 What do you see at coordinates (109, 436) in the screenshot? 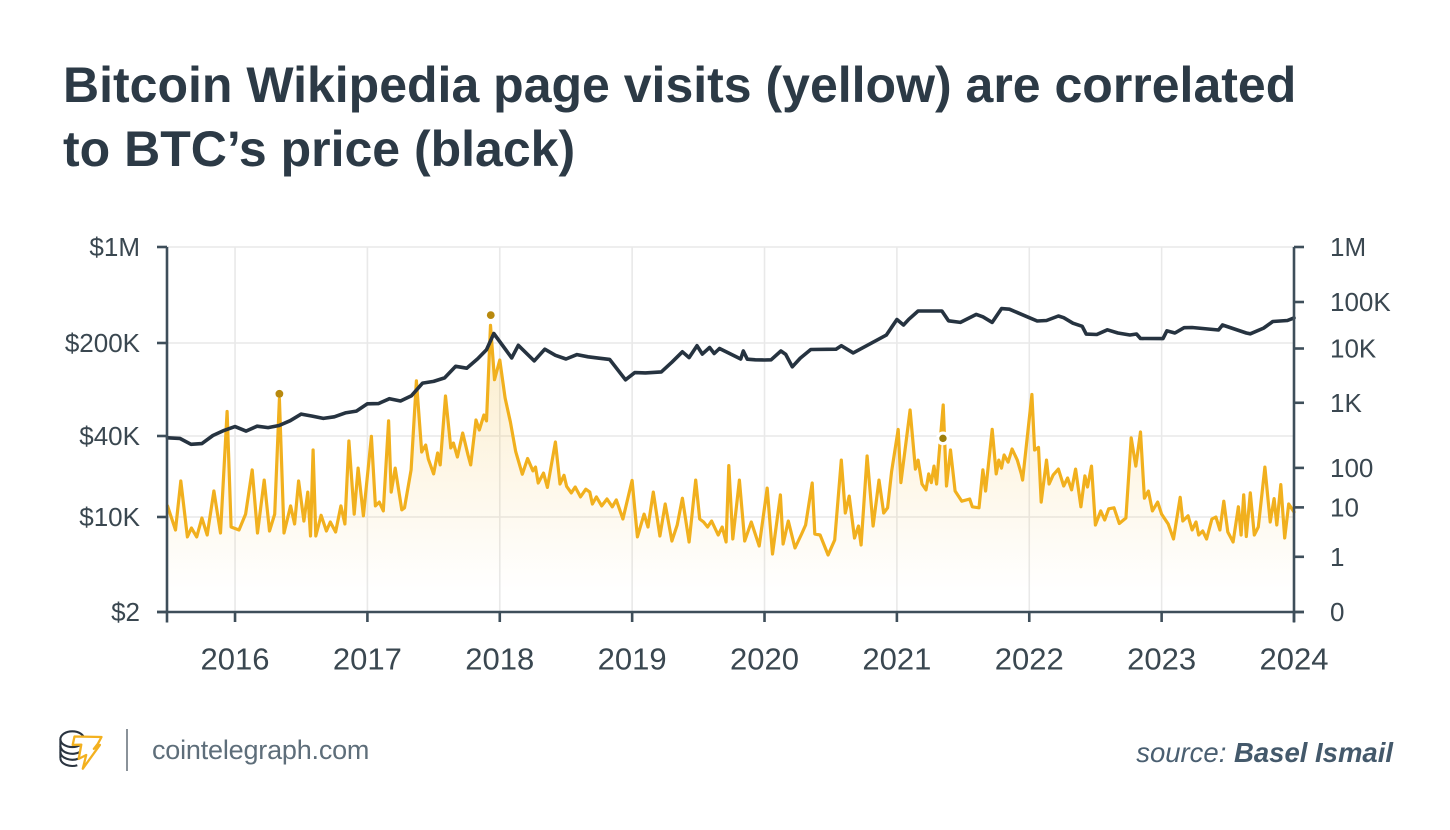
I see `left-axis-tick-label: $40K` at bounding box center [109, 436].